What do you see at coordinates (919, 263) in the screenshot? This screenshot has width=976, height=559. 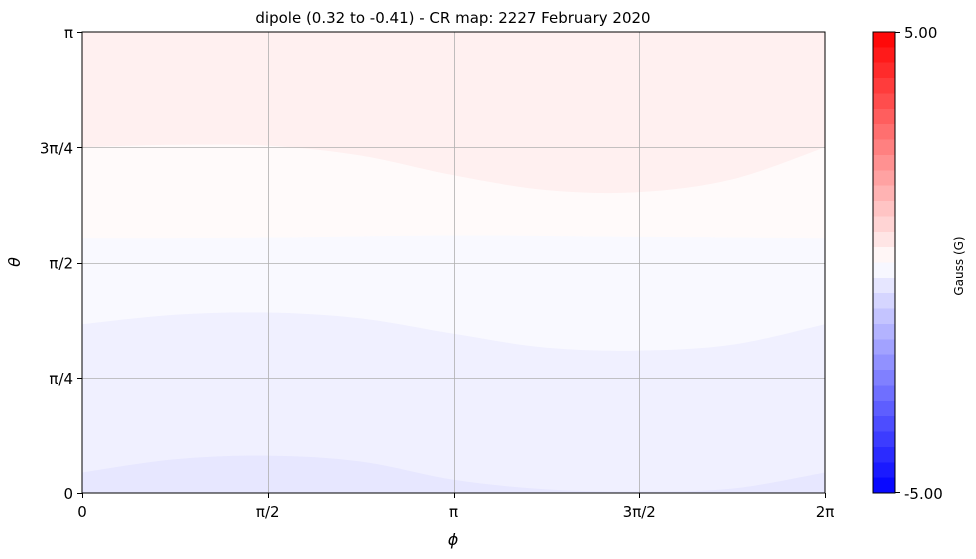 I see `colorbar: 5.00 -5.00 Gauss (G)` at bounding box center [919, 263].